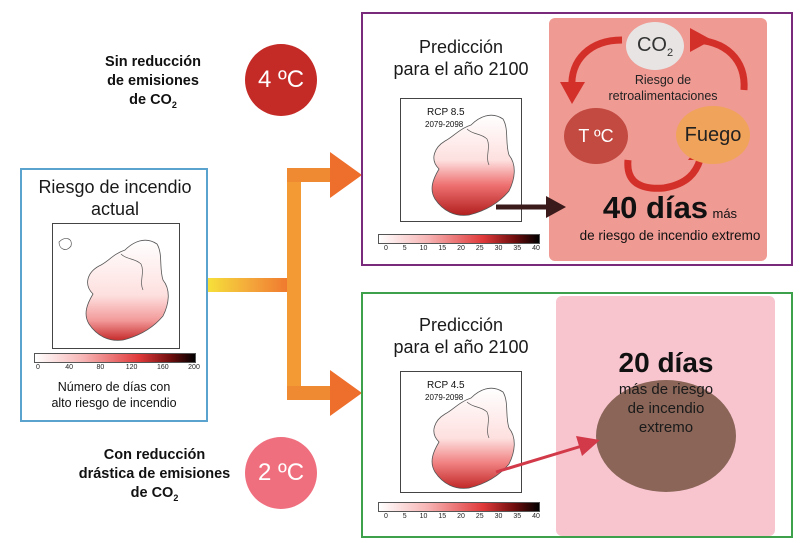  I want to click on scenario-high-label: Sin reducción de emisiones de CO2, so click(153, 82).